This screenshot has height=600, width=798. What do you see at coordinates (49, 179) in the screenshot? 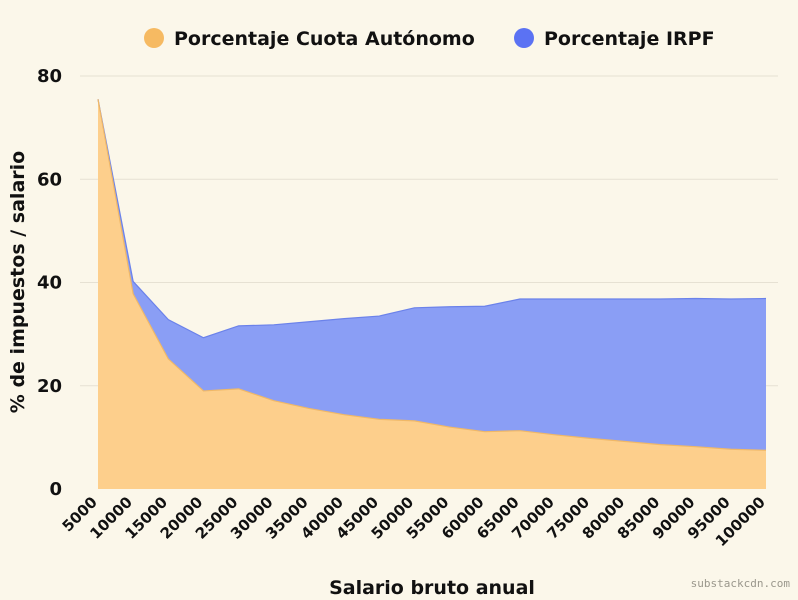
I see `y-tick-label: 60` at bounding box center [49, 179].